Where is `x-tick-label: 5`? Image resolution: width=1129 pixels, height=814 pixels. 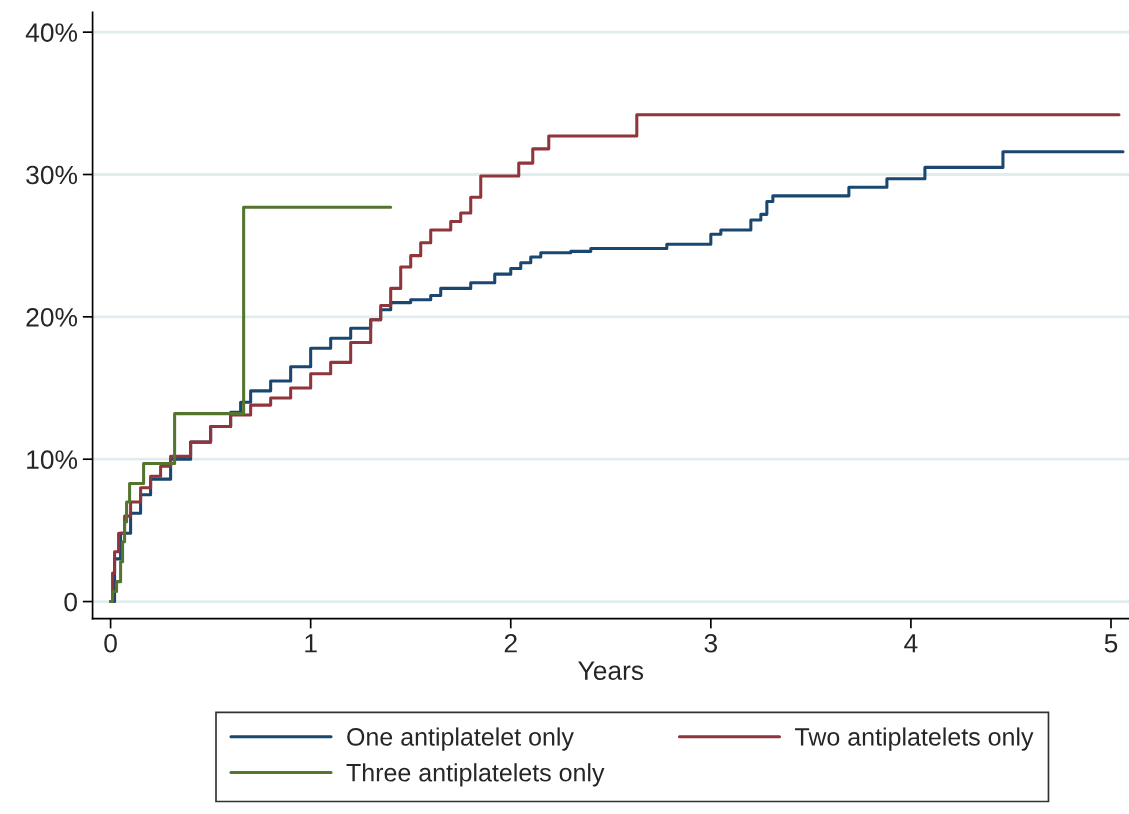
x-tick-label: 5 is located at coordinates (1111, 643).